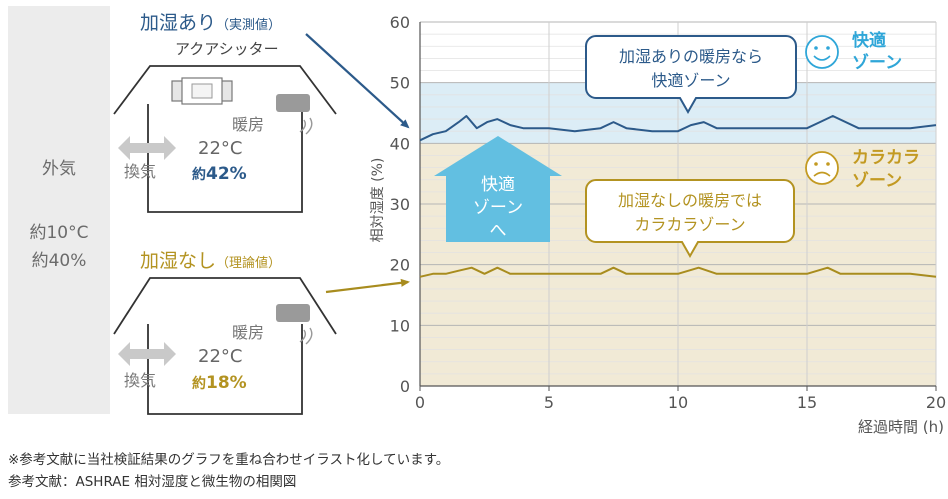  I want to click on y-tick-label: 10, so click(400, 325).